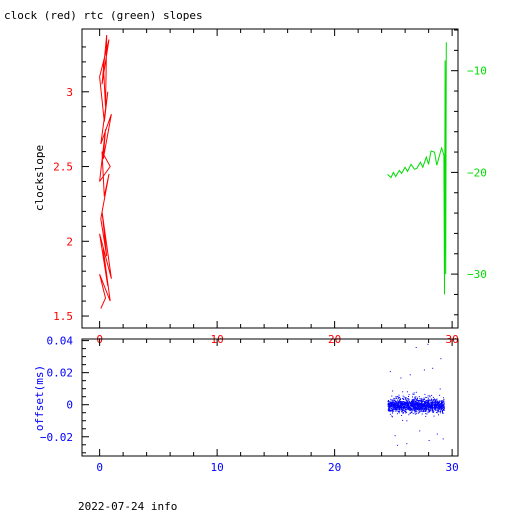  Describe the element at coordinates (477, 71) in the screenshot. I see `top-y2-tick-label: −10` at that location.